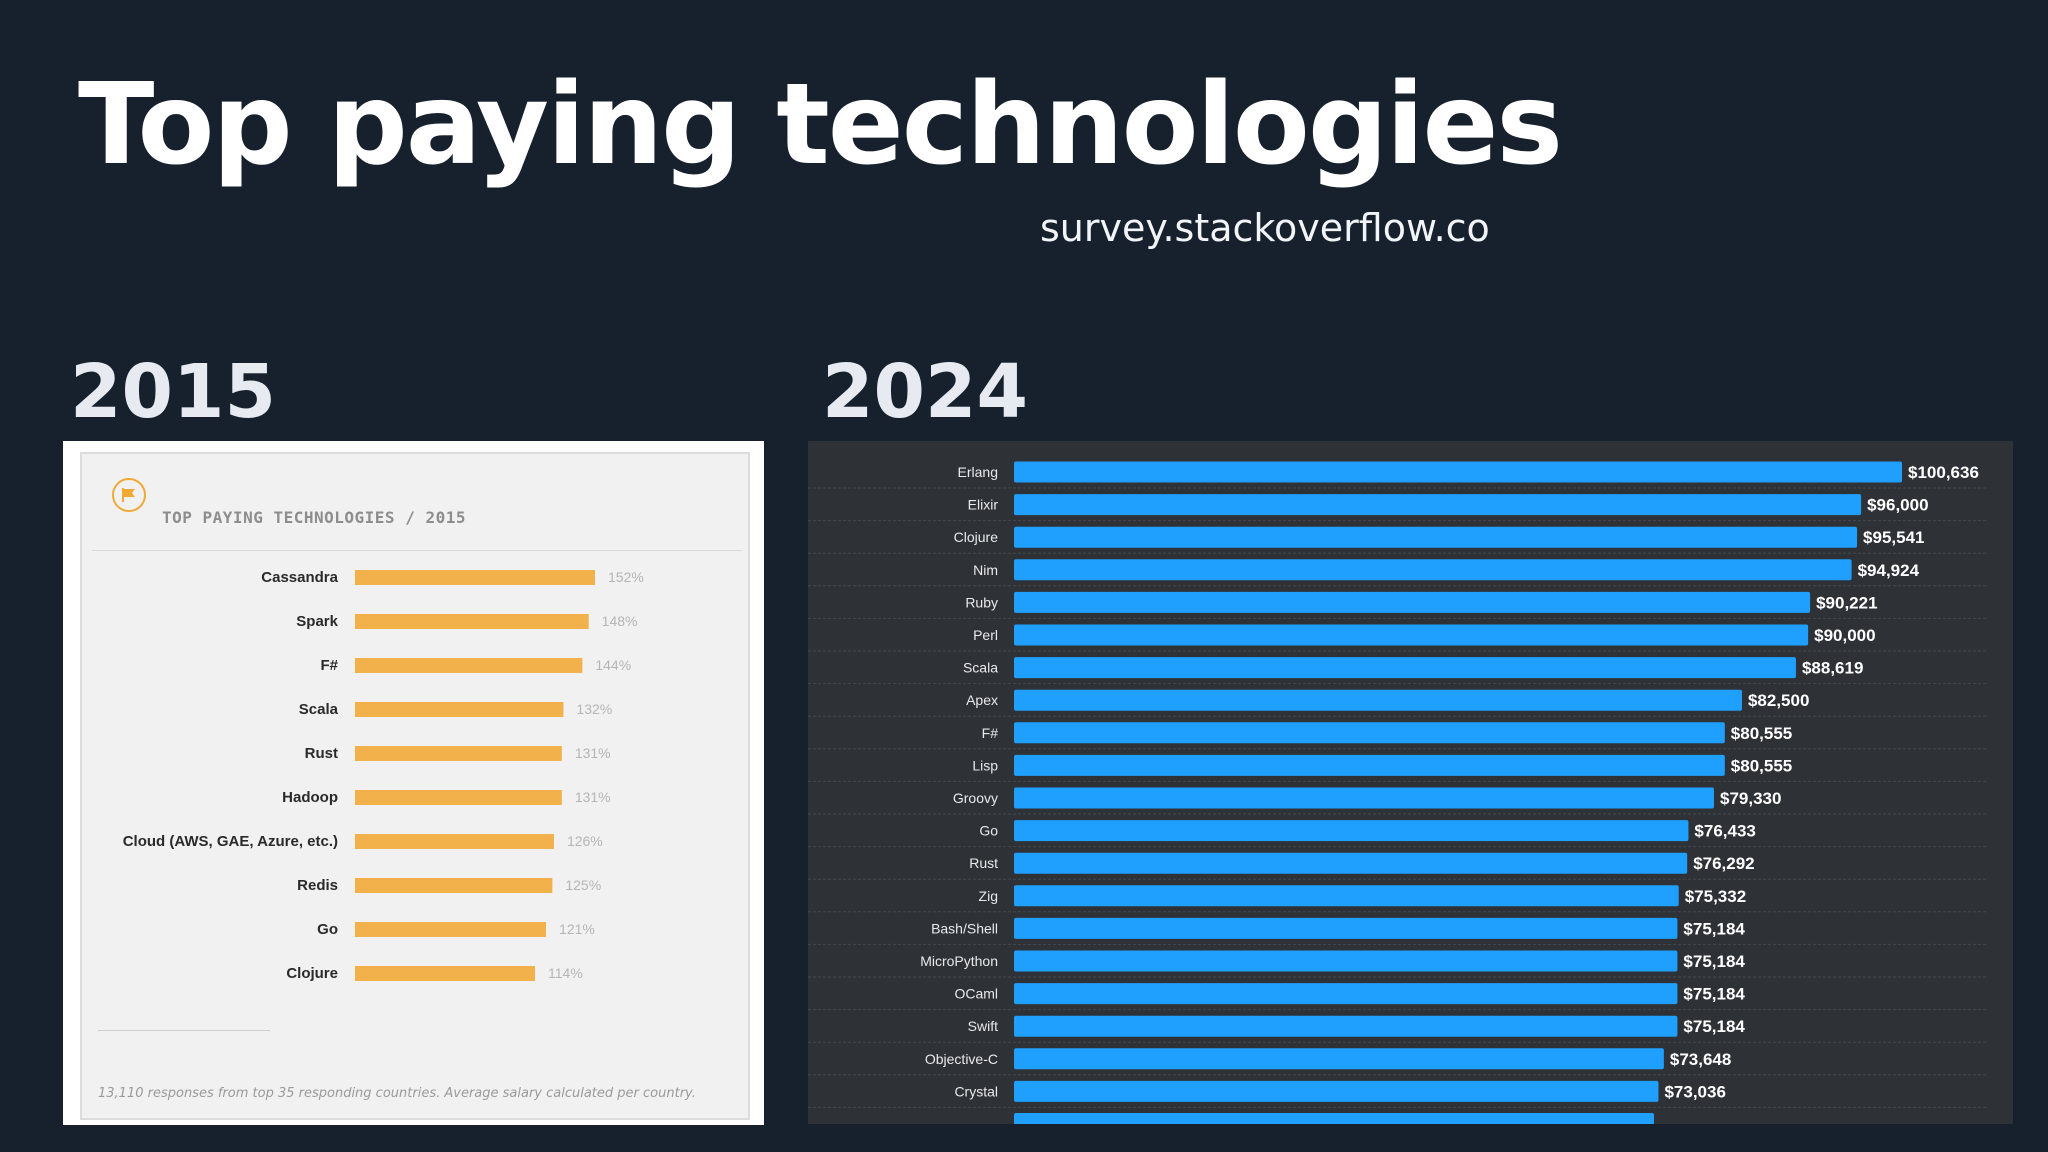 The image size is (2048, 1152). Describe the element at coordinates (1893, 537) in the screenshot. I see `bar-value-label: $95,541` at that location.